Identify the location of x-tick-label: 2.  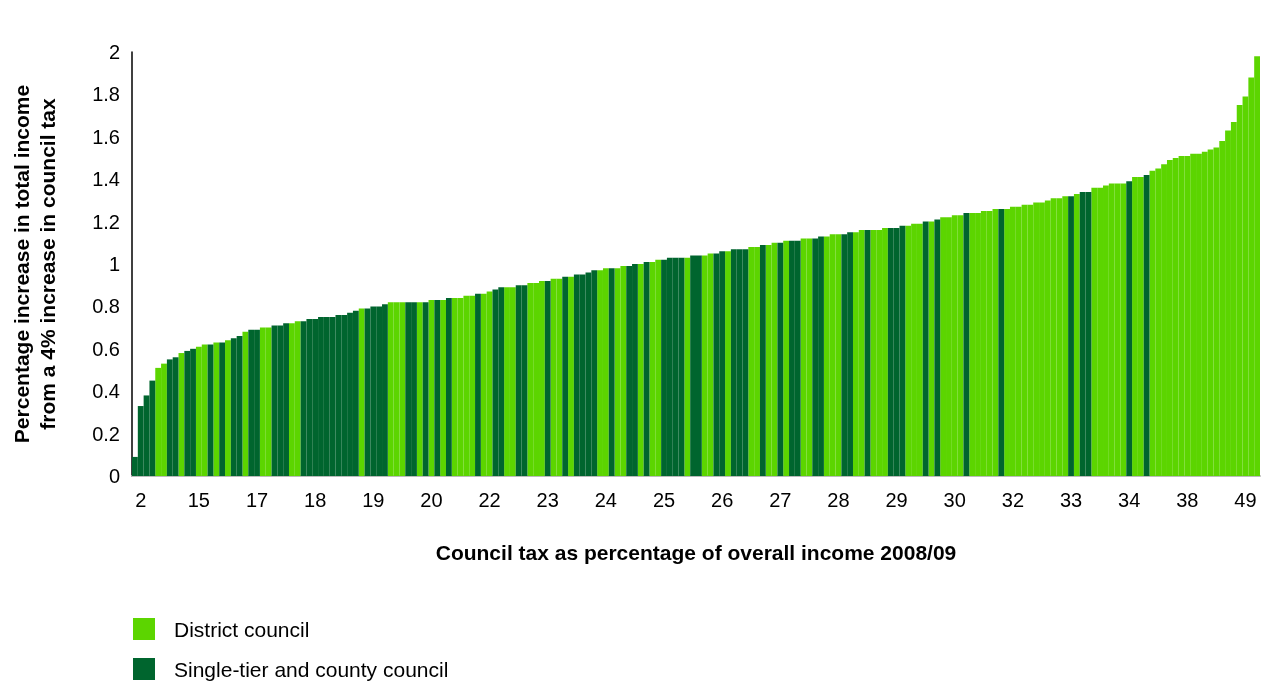
(141, 500).